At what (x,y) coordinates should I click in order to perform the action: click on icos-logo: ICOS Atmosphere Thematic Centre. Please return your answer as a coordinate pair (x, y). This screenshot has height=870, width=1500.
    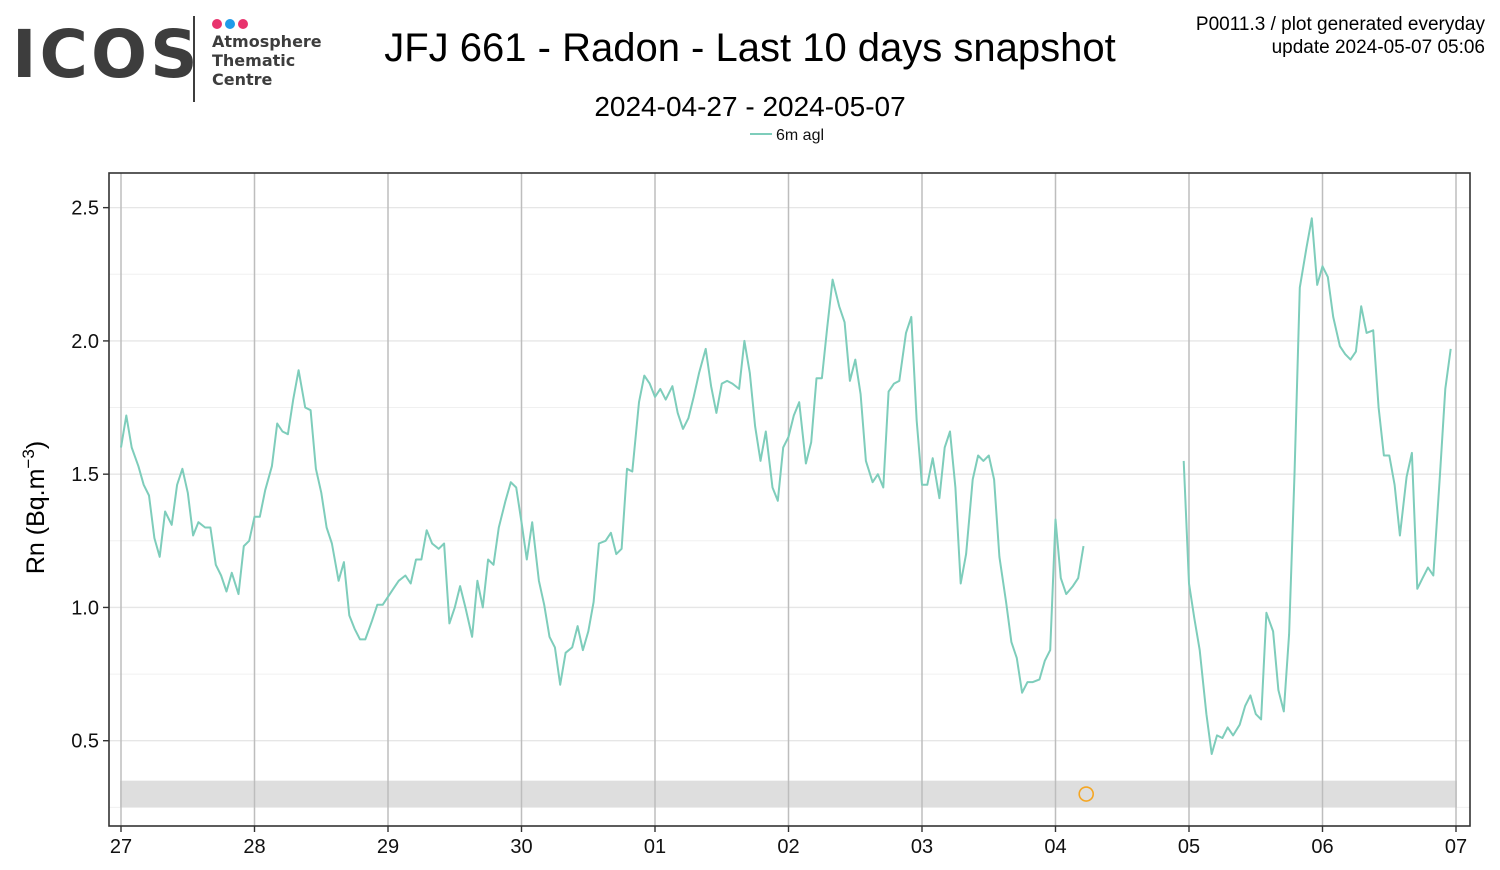
    Looking at the image, I should click on (170, 60).